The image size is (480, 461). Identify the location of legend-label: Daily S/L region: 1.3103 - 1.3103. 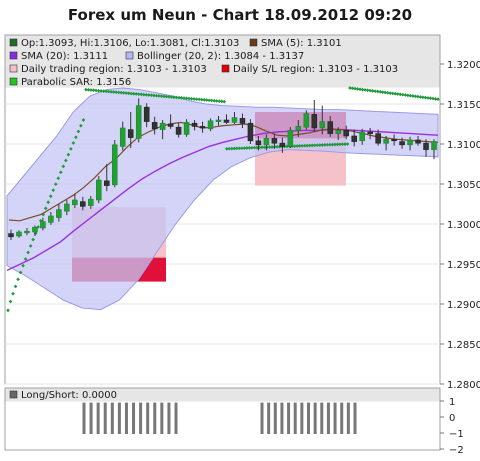
(315, 69).